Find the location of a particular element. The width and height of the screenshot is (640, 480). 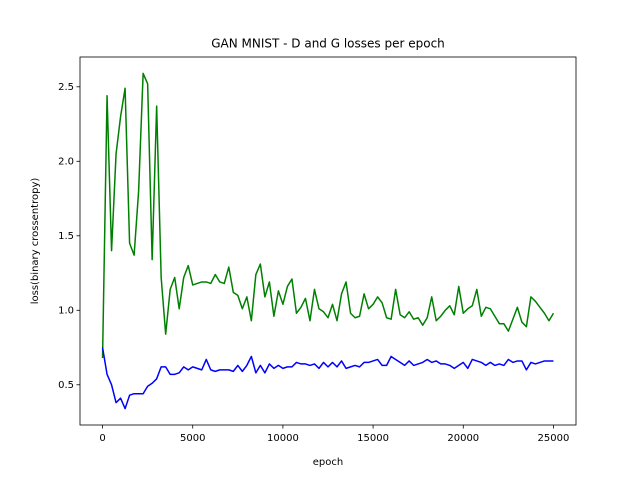

y-tick-label: 2.5 is located at coordinates (66, 87).